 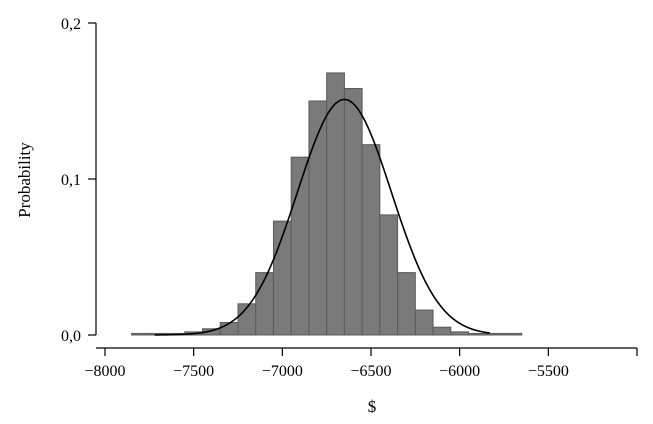 I want to click on x-axis-ticks: −8000 −7500 −7000 −6500 −6000 −5500, so click(x=361, y=364).